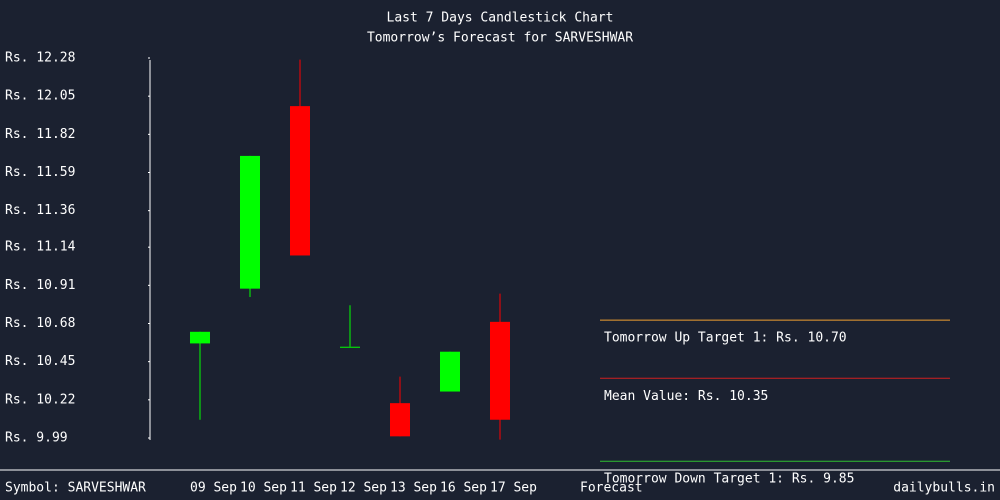 The height and width of the screenshot is (500, 1000). Describe the element at coordinates (729, 479) in the screenshot. I see `forecast-label: Tomorrow Down Target 1: Rs. 9.85` at that location.